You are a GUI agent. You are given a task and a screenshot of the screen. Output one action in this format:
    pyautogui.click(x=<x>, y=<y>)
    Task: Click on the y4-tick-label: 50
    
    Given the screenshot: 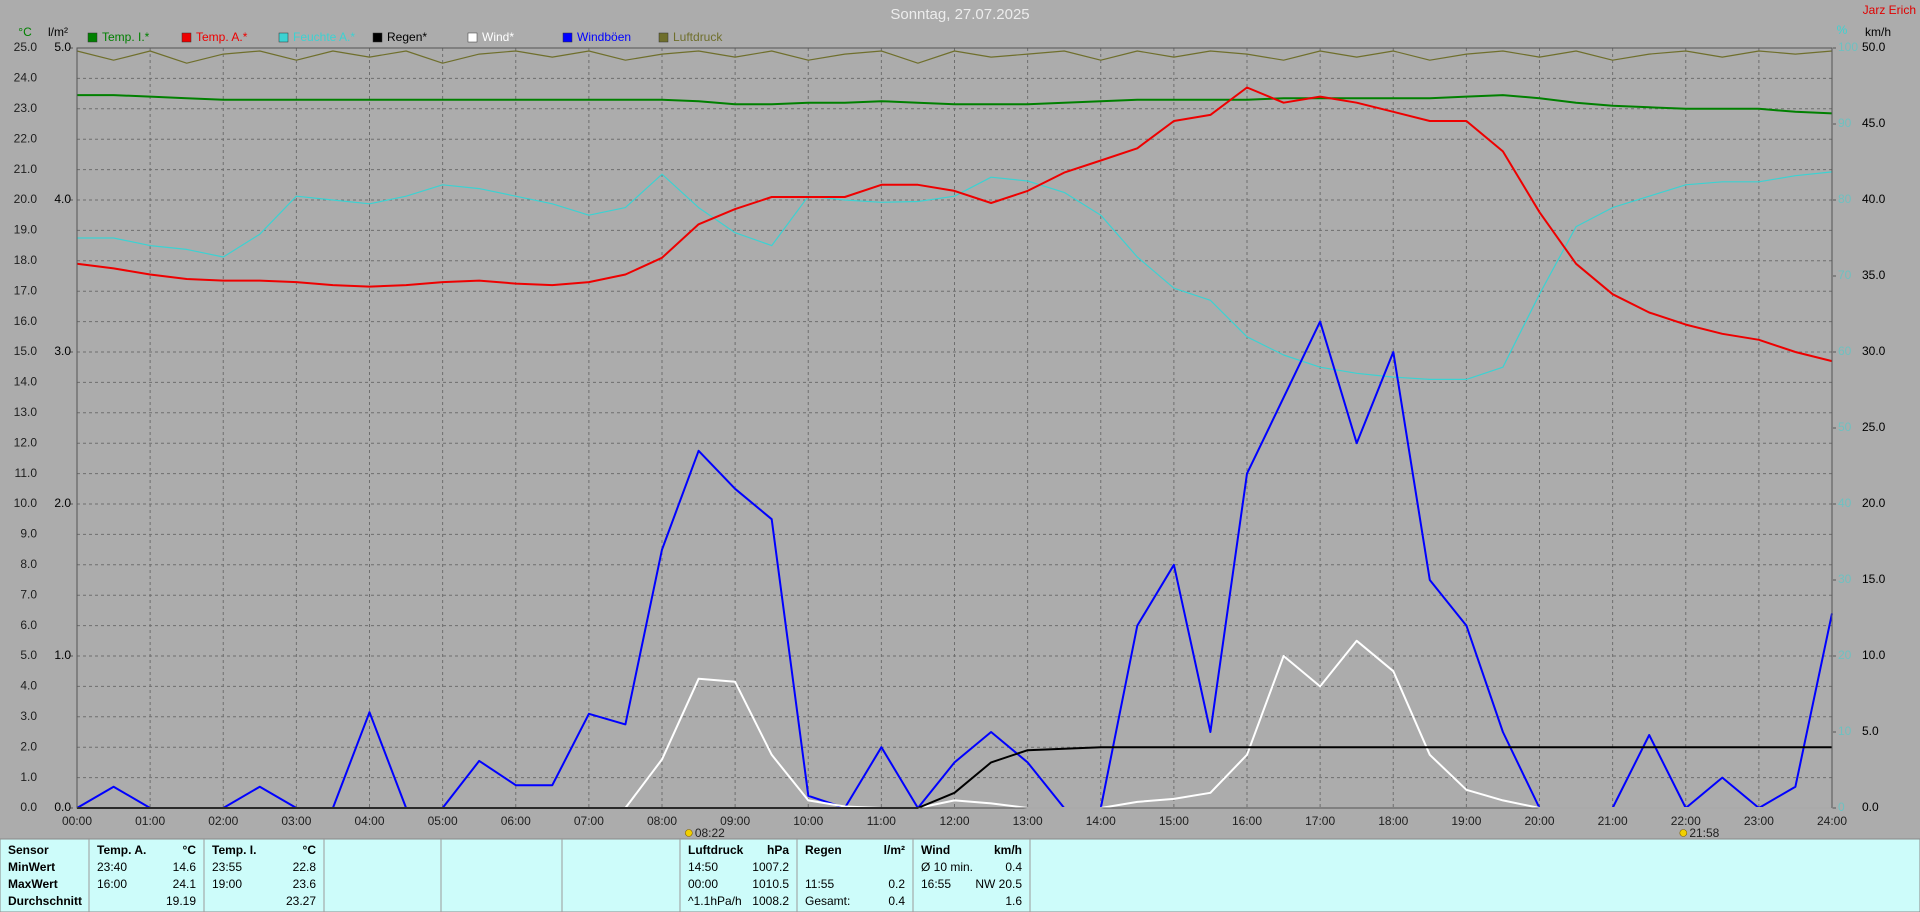 What is the action you would take?
    pyautogui.click(x=1845, y=427)
    